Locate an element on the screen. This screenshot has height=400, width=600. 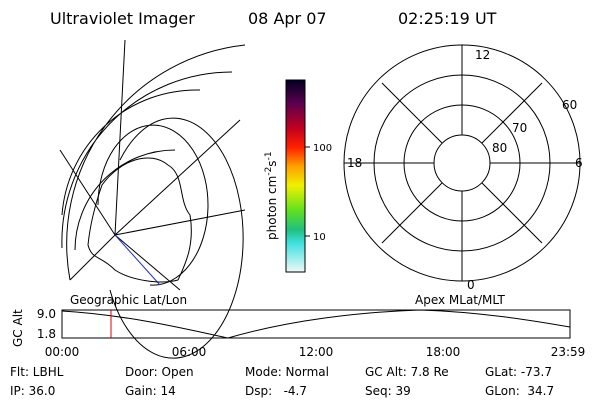
info-item: Flt: LBHL is located at coordinates (37, 372).